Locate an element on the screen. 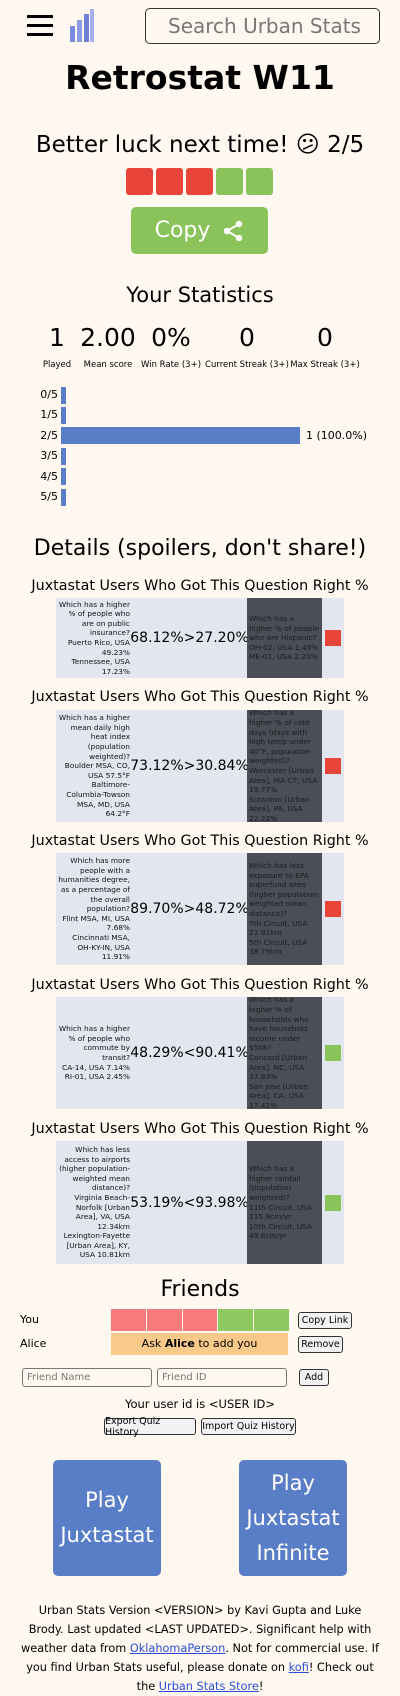 This screenshot has width=400, height=1696. pct-right: 48.72% is located at coordinates (222, 909).